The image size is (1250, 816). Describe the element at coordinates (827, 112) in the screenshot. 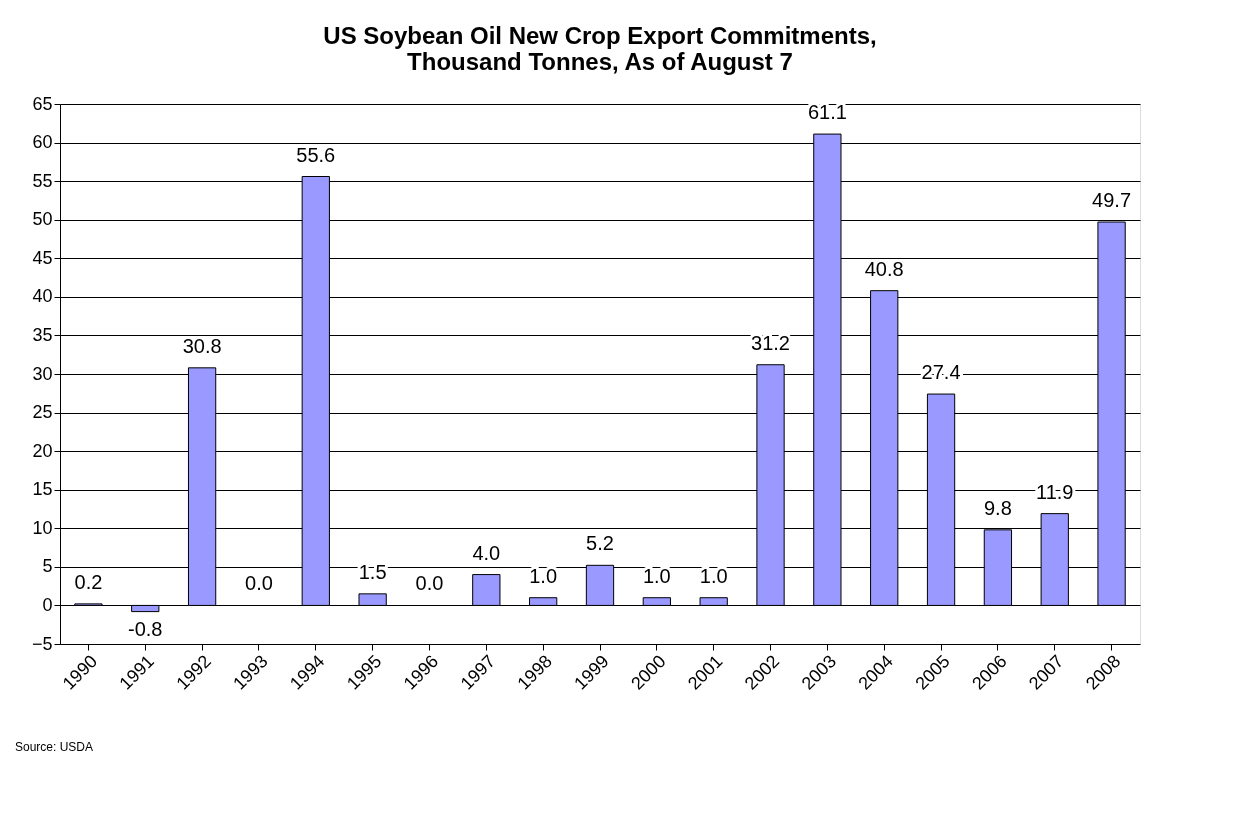

I see `data-label: 61.1` at that location.